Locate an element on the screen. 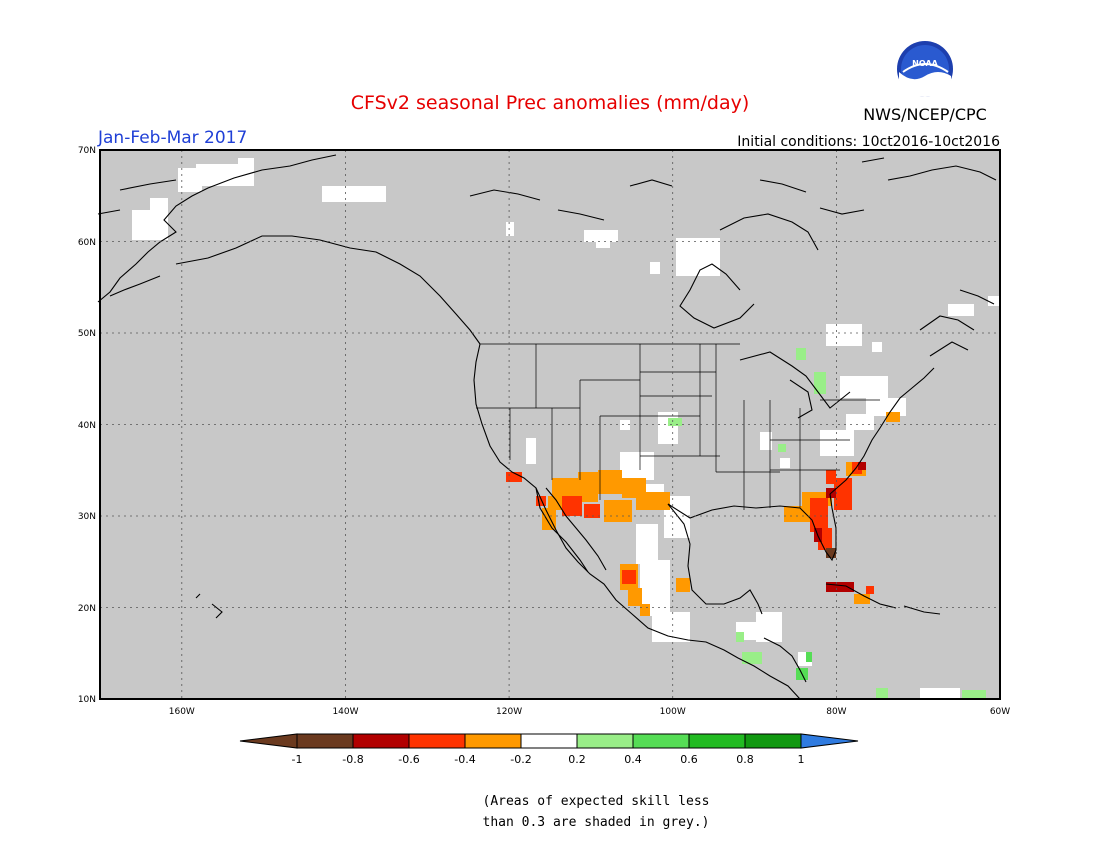 The width and height of the screenshot is (1100, 850). lat-ticks: 70N 60N 50N 40N 30N 20N 10N is located at coordinates (87, 425).